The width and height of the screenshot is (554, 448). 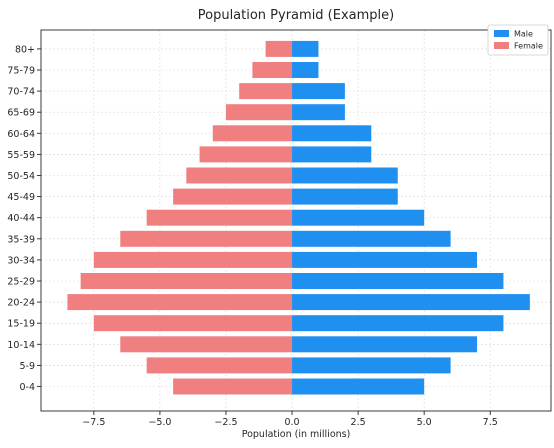 What do you see at coordinates (296, 434) in the screenshot?
I see `x-axis-label: Population (in millions)` at bounding box center [296, 434].